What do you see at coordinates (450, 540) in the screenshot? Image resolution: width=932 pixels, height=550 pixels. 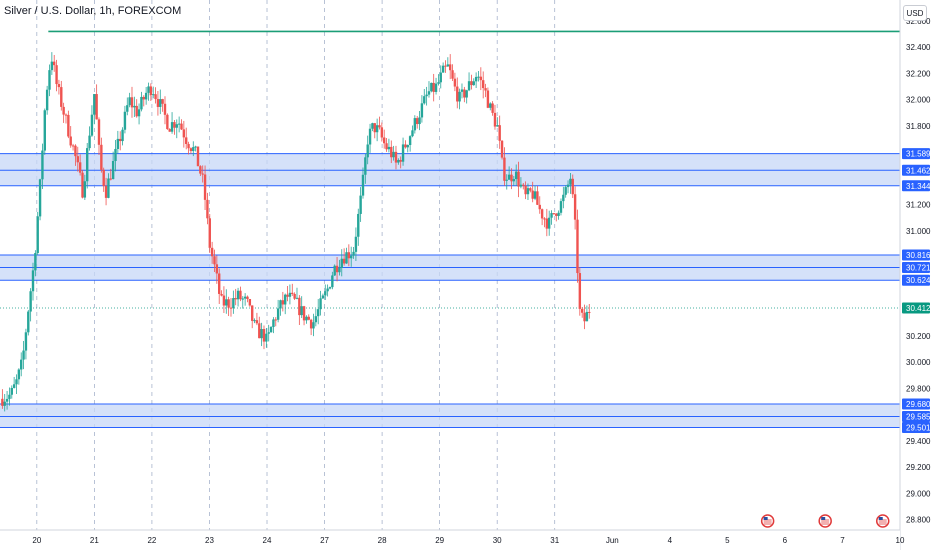 I see `time-axis` at bounding box center [450, 540].